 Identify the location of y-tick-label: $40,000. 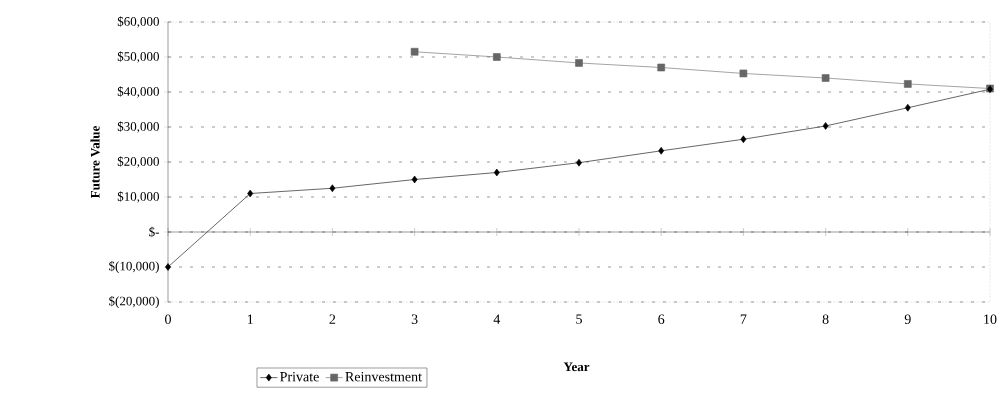
(138, 92).